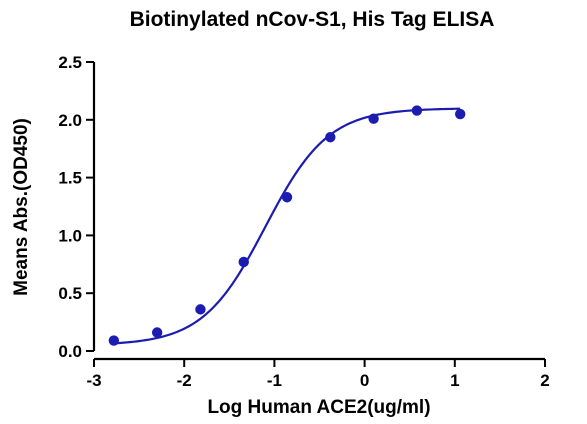 The width and height of the screenshot is (587, 424). Describe the element at coordinates (184, 380) in the screenshot. I see `x-tick-label: -2` at that location.